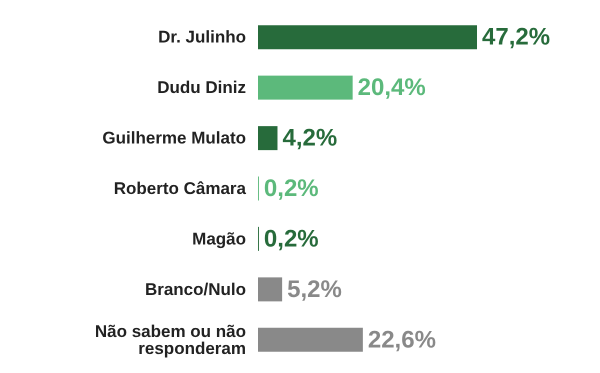  Describe the element at coordinates (202, 37) in the screenshot. I see `y-tick-label: Dr. Julinho` at that location.